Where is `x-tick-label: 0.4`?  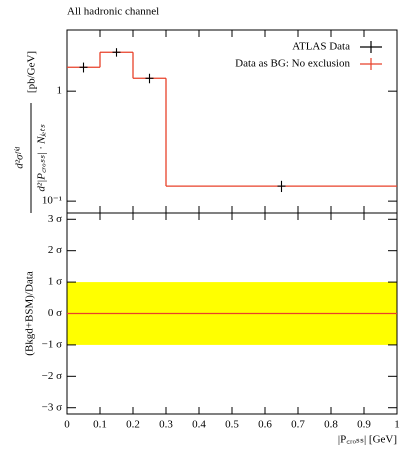 x-tick-label: 0.4 is located at coordinates (199, 425).